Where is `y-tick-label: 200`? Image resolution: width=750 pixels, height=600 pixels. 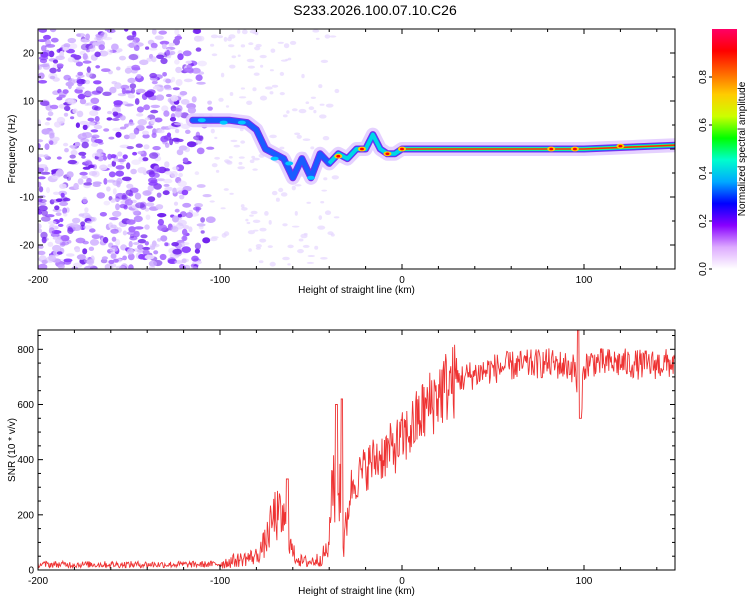 y-tick-label: 200 is located at coordinates (25, 515).